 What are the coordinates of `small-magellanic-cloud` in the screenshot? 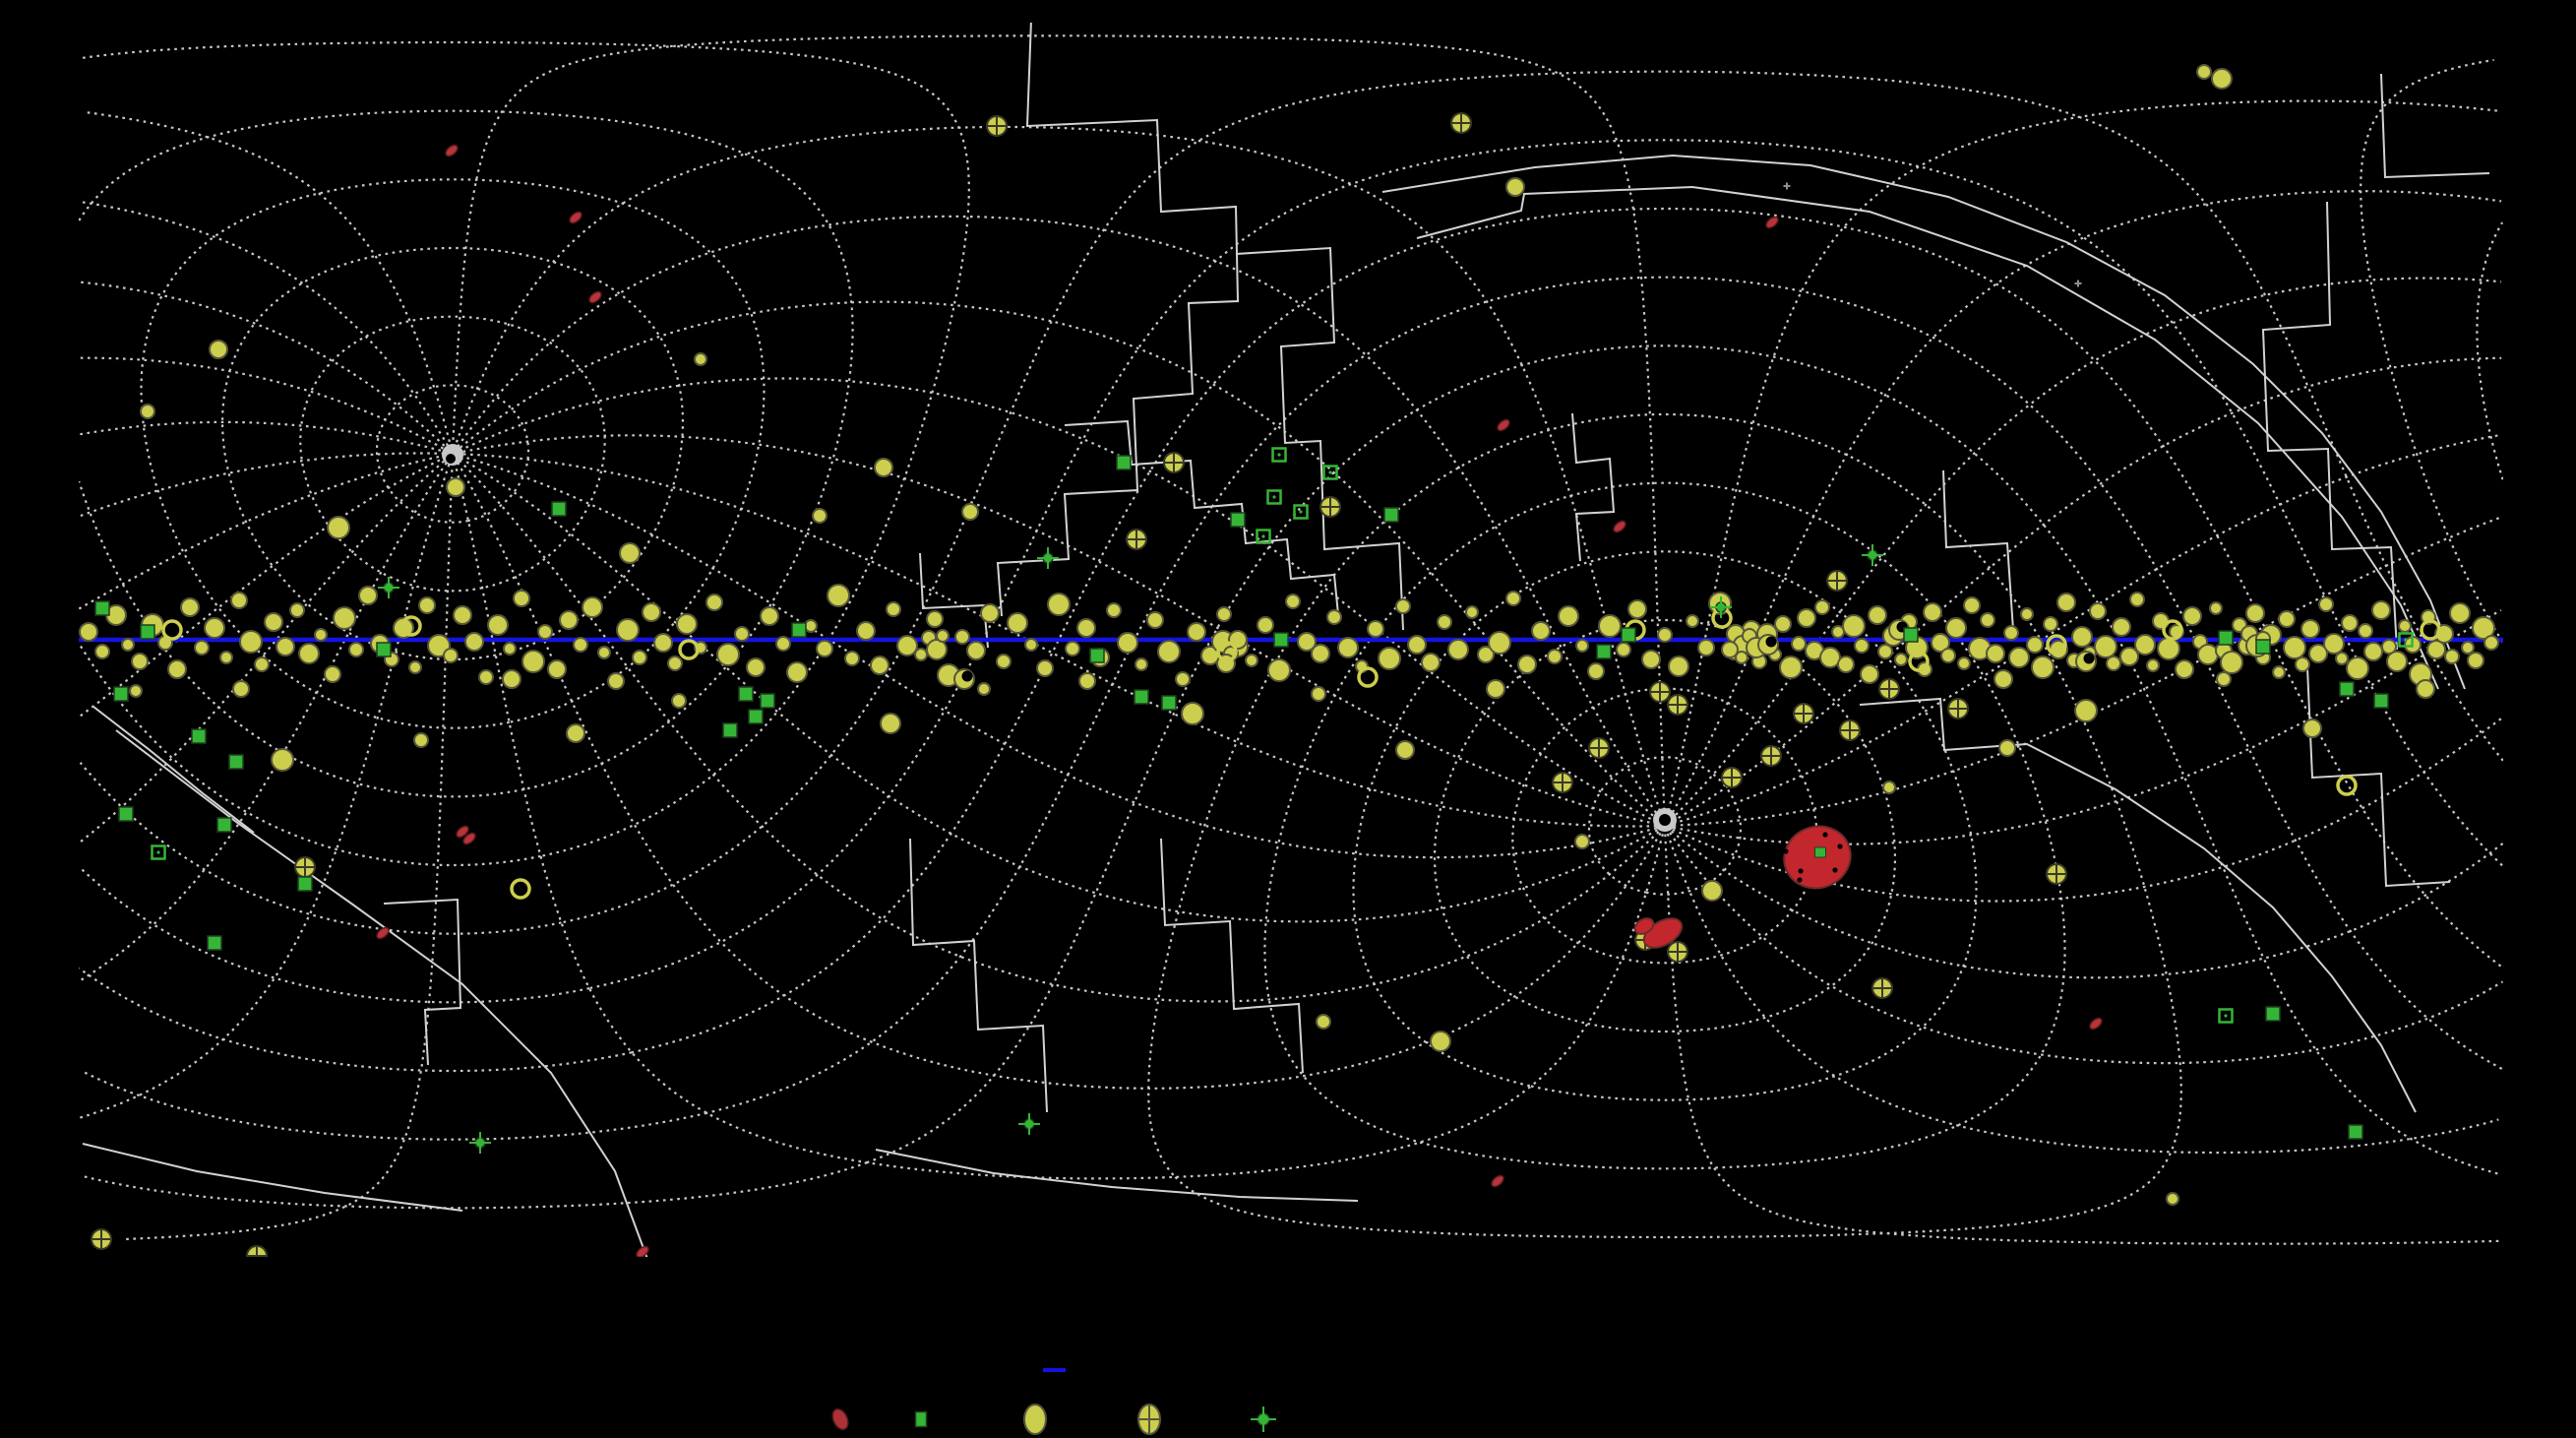 It's located at (1658, 933).